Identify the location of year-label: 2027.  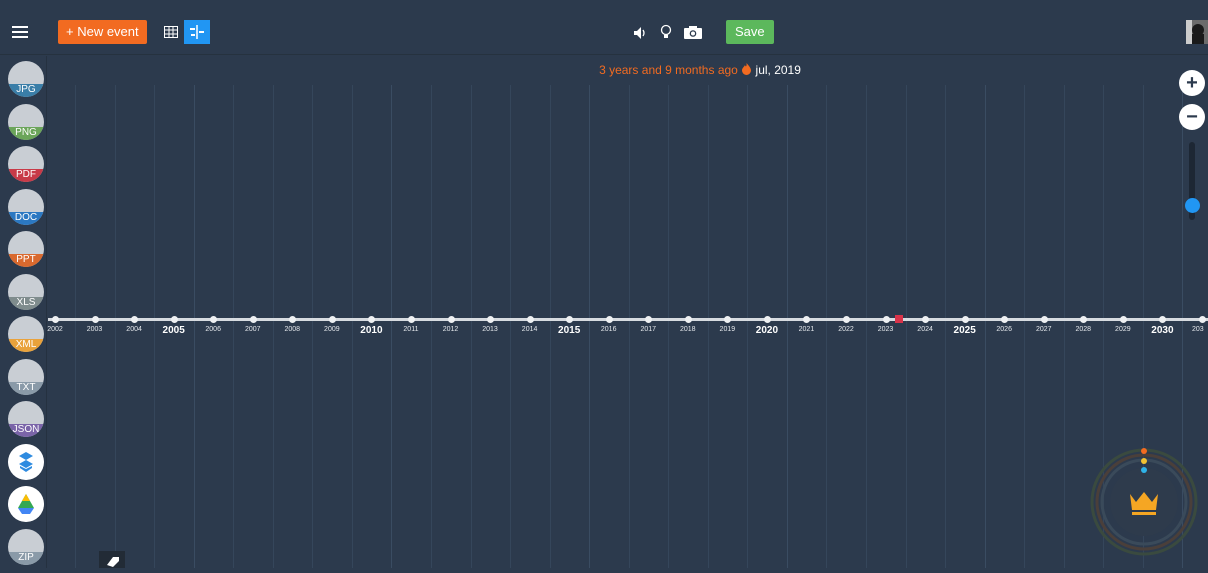
(1043, 329).